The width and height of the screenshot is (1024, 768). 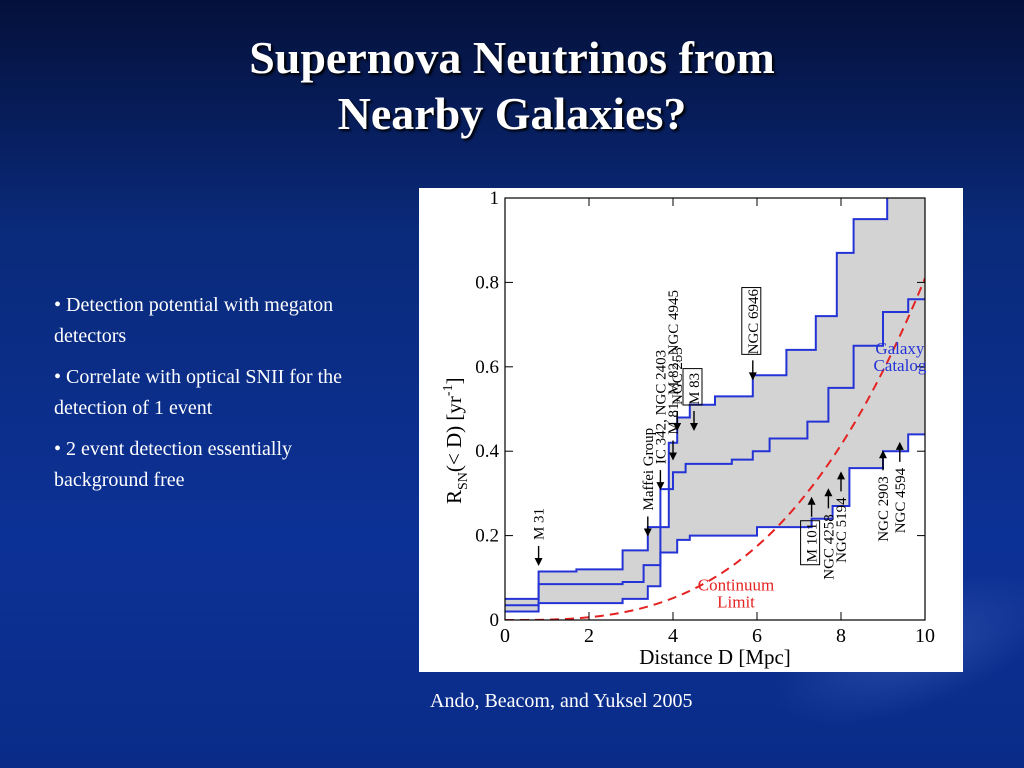 What do you see at coordinates (561, 701) in the screenshot?
I see `figure-caption: Ando, Beacom, and Yuksel 2005` at bounding box center [561, 701].